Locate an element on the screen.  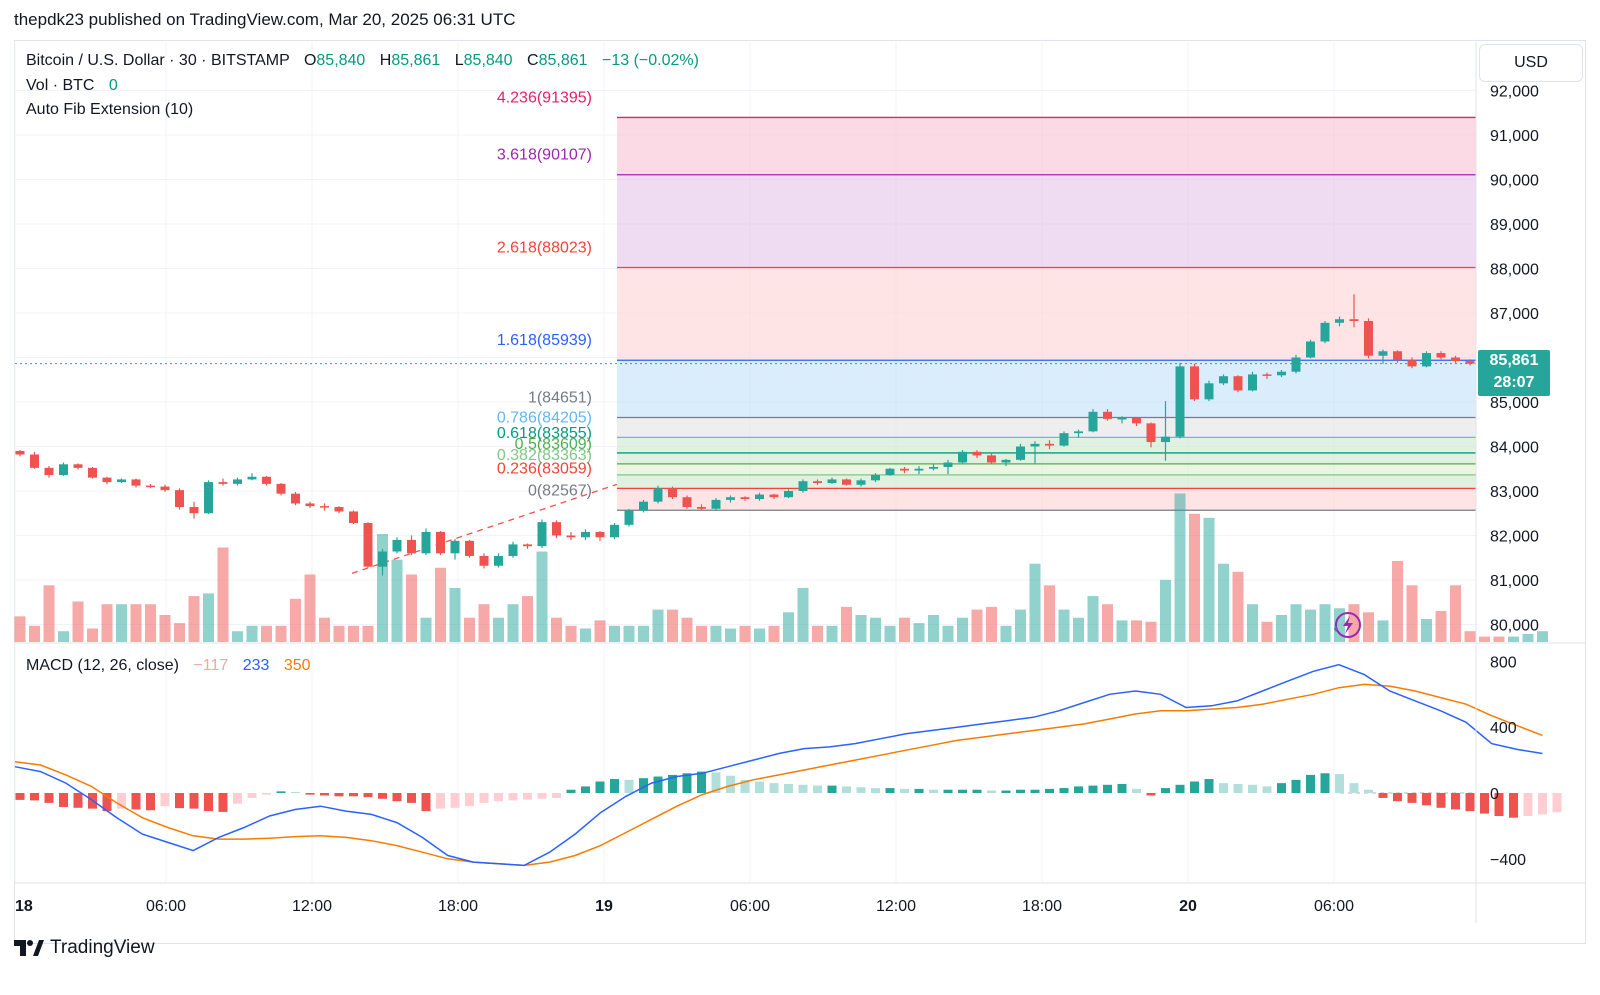
fib-level-label: 0.382(83363) is located at coordinates (544, 455).